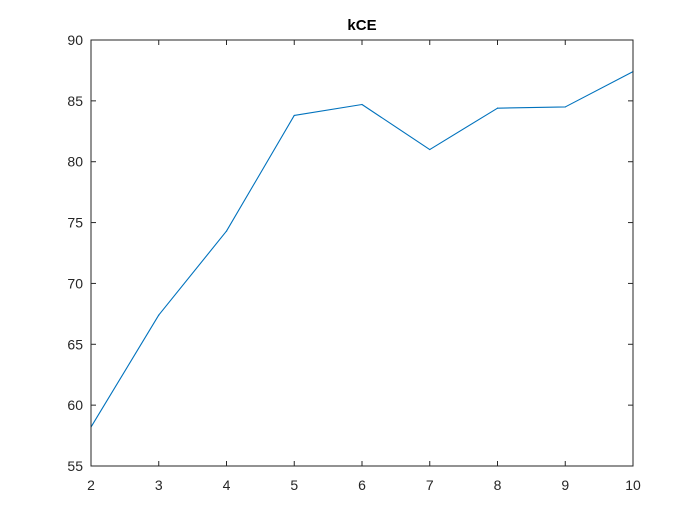 Image resolution: width=700 pixels, height=525 pixels. What do you see at coordinates (75, 344) in the screenshot?
I see `y-tick-label: 65` at bounding box center [75, 344].